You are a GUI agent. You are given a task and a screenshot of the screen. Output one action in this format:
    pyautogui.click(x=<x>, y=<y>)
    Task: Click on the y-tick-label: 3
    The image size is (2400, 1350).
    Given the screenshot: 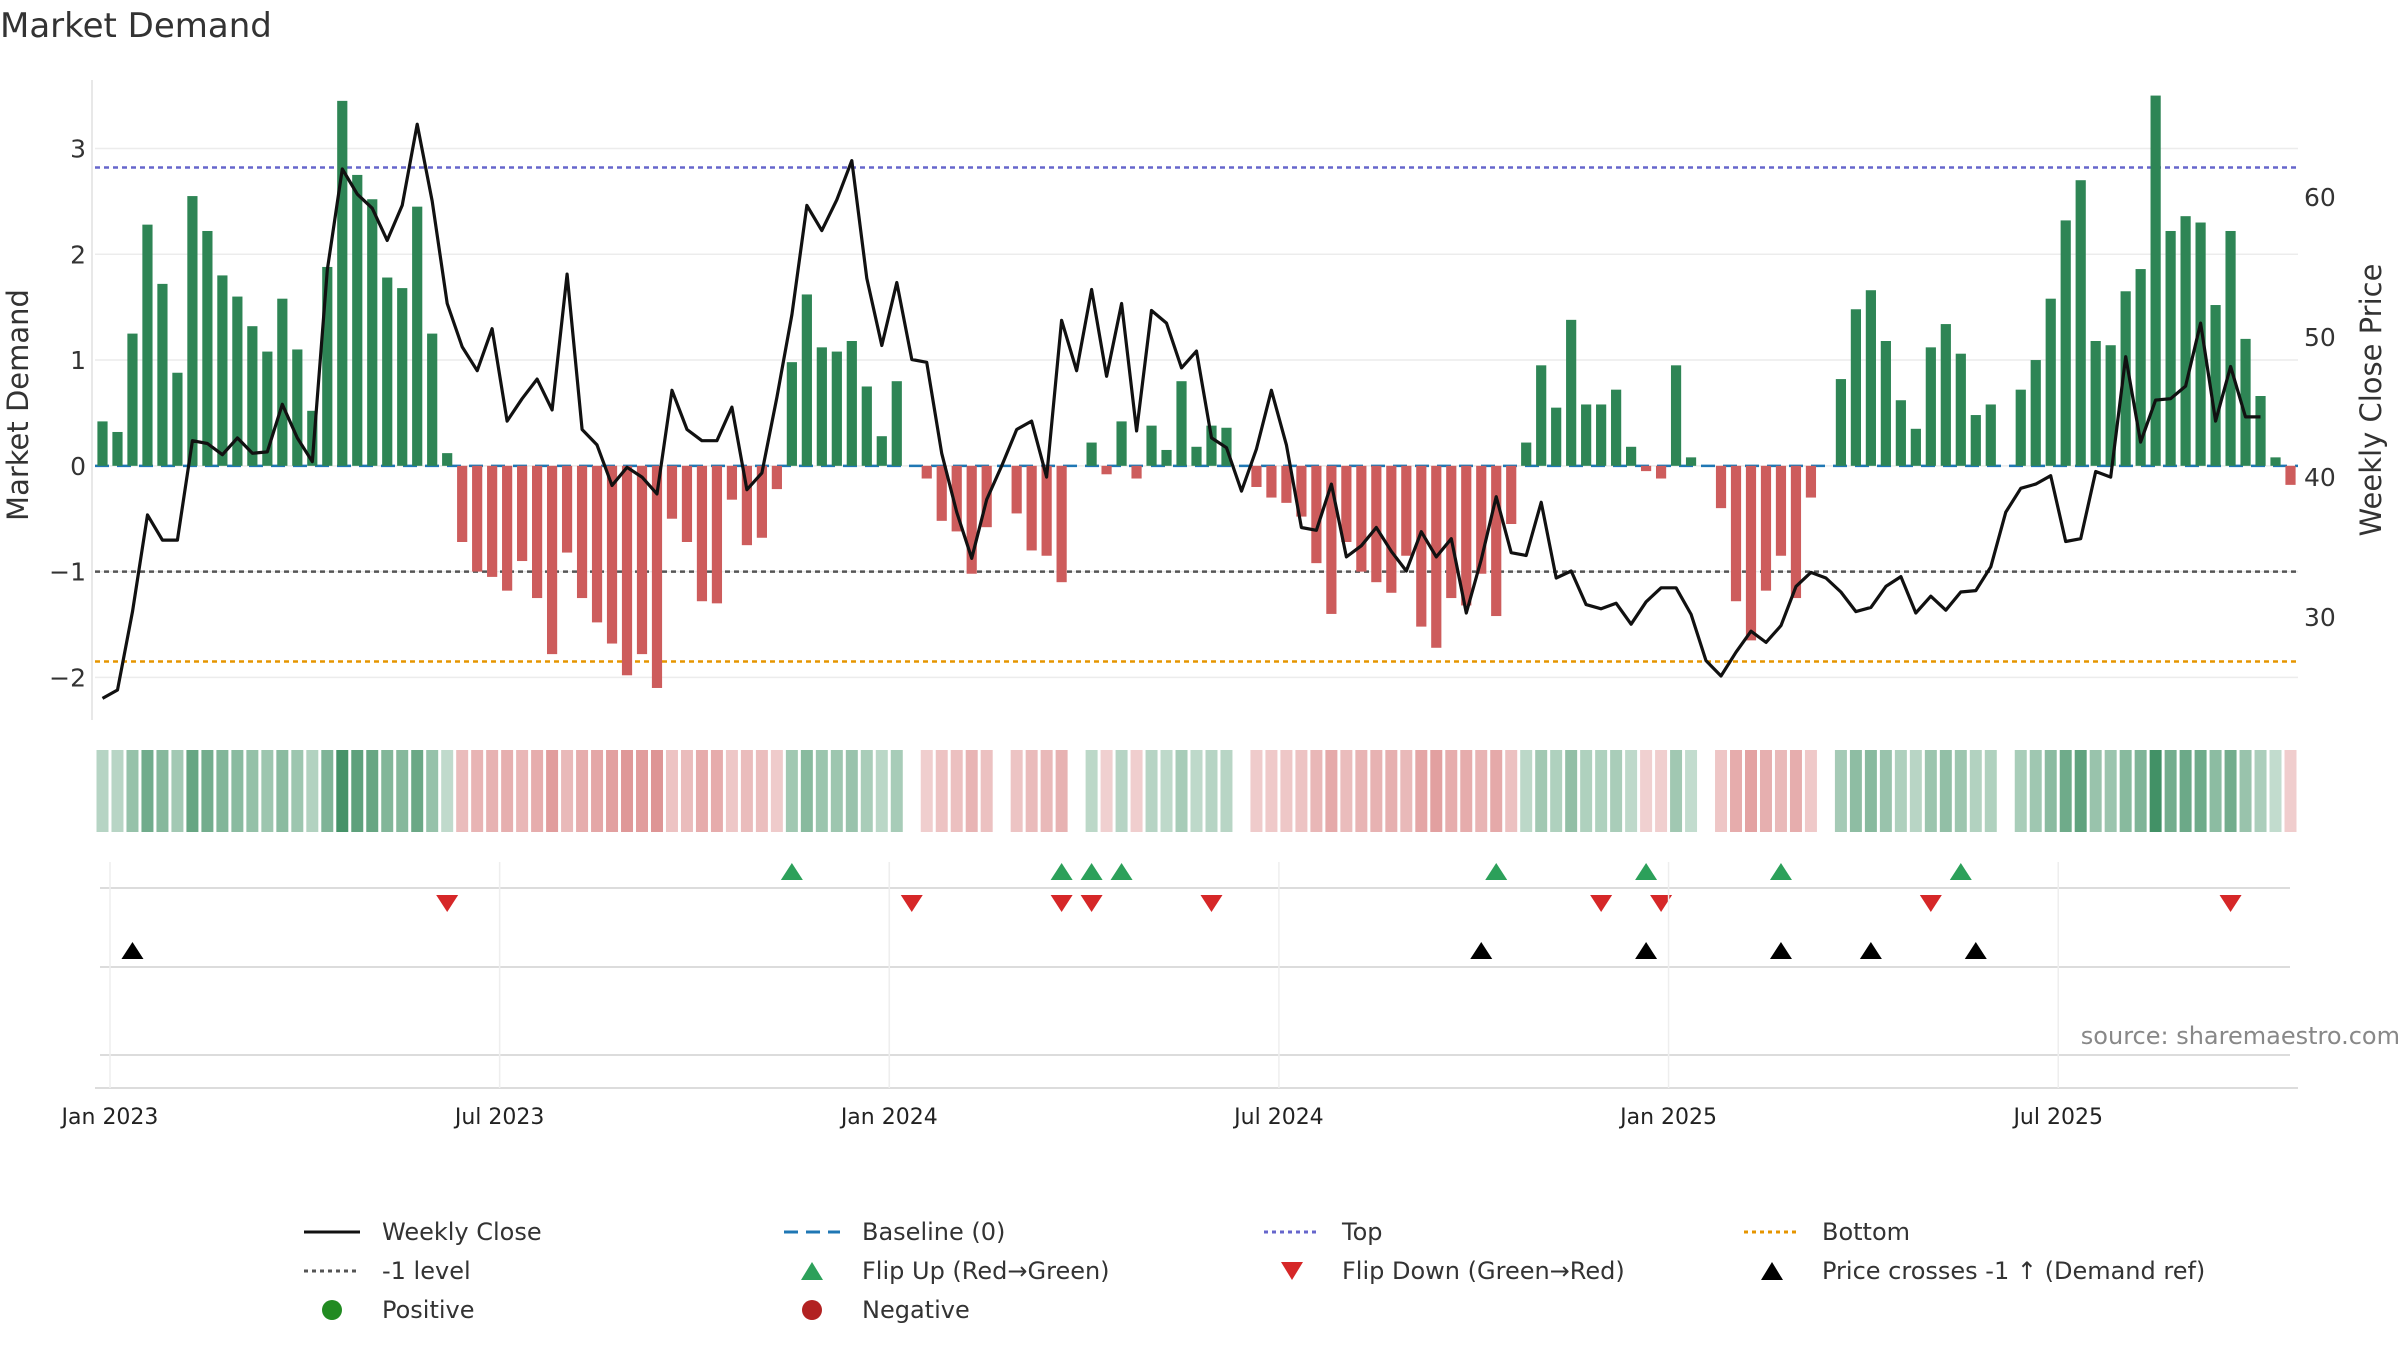 What is the action you would take?
    pyautogui.click(x=78, y=148)
    